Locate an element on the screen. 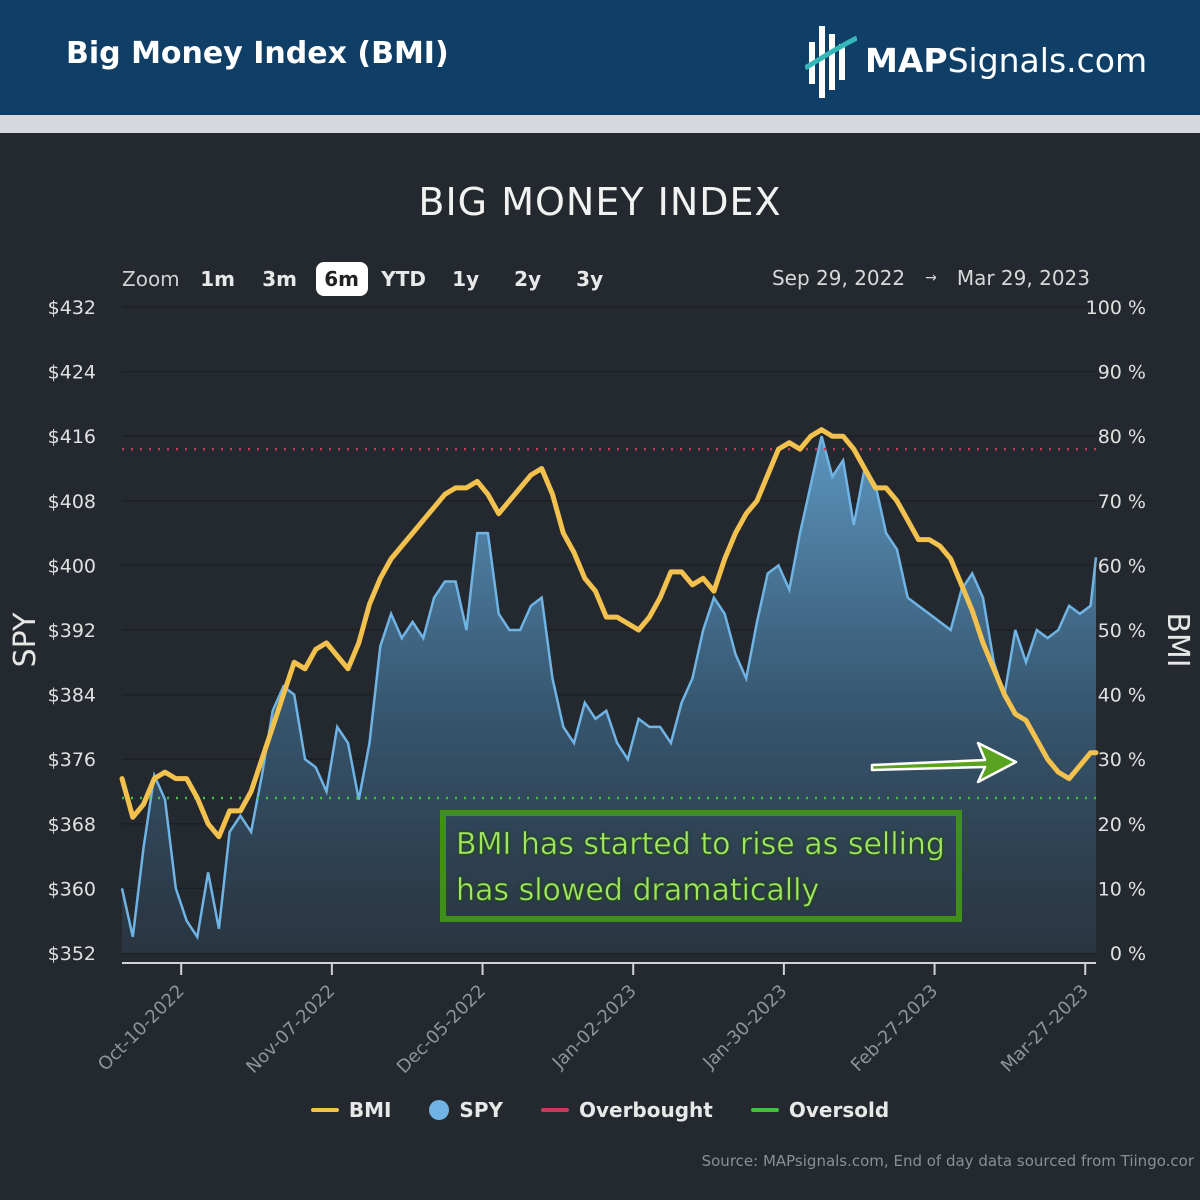 This screenshot has height=1200, width=1200. y-tick-left: $384 is located at coordinates (72, 696).